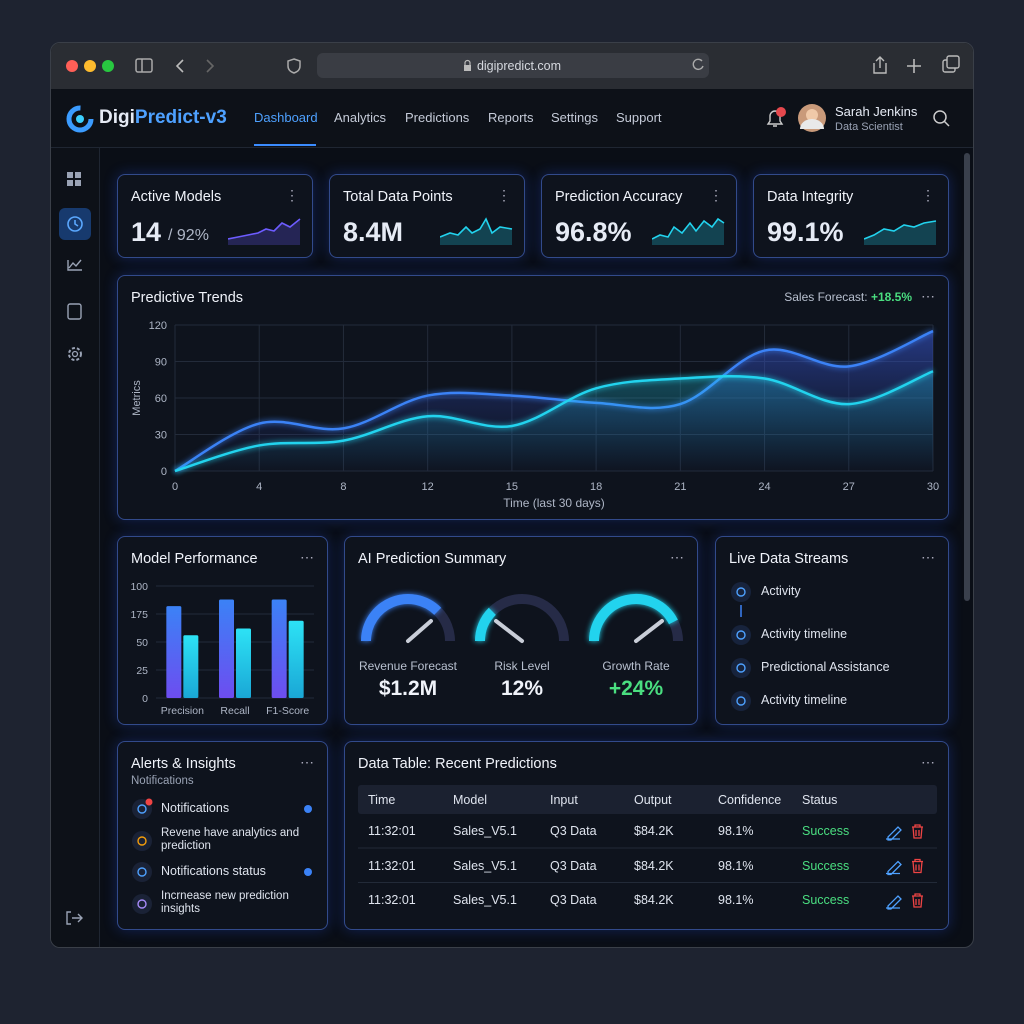 Image resolution: width=1024 pixels, height=1024 pixels. What do you see at coordinates (286, 117) in the screenshot?
I see `nav-tab: Dashboard` at bounding box center [286, 117].